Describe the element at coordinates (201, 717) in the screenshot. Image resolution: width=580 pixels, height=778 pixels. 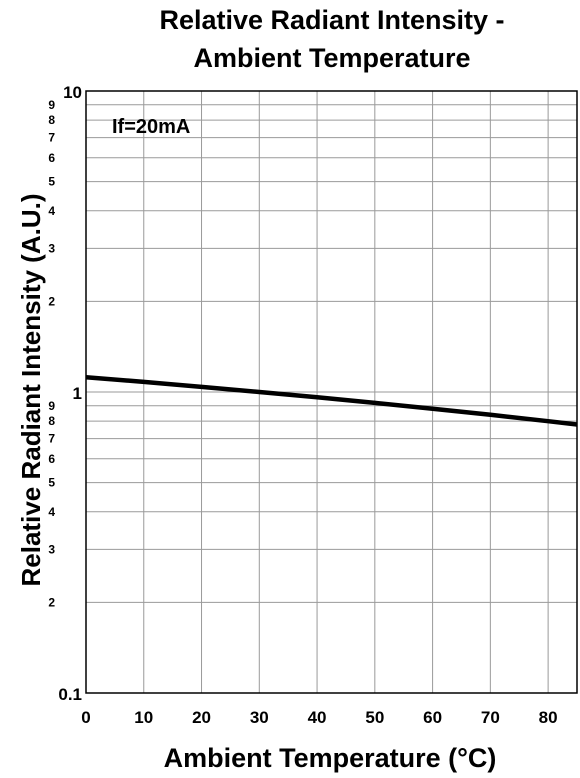
I see `x-tick-label: 20` at that location.